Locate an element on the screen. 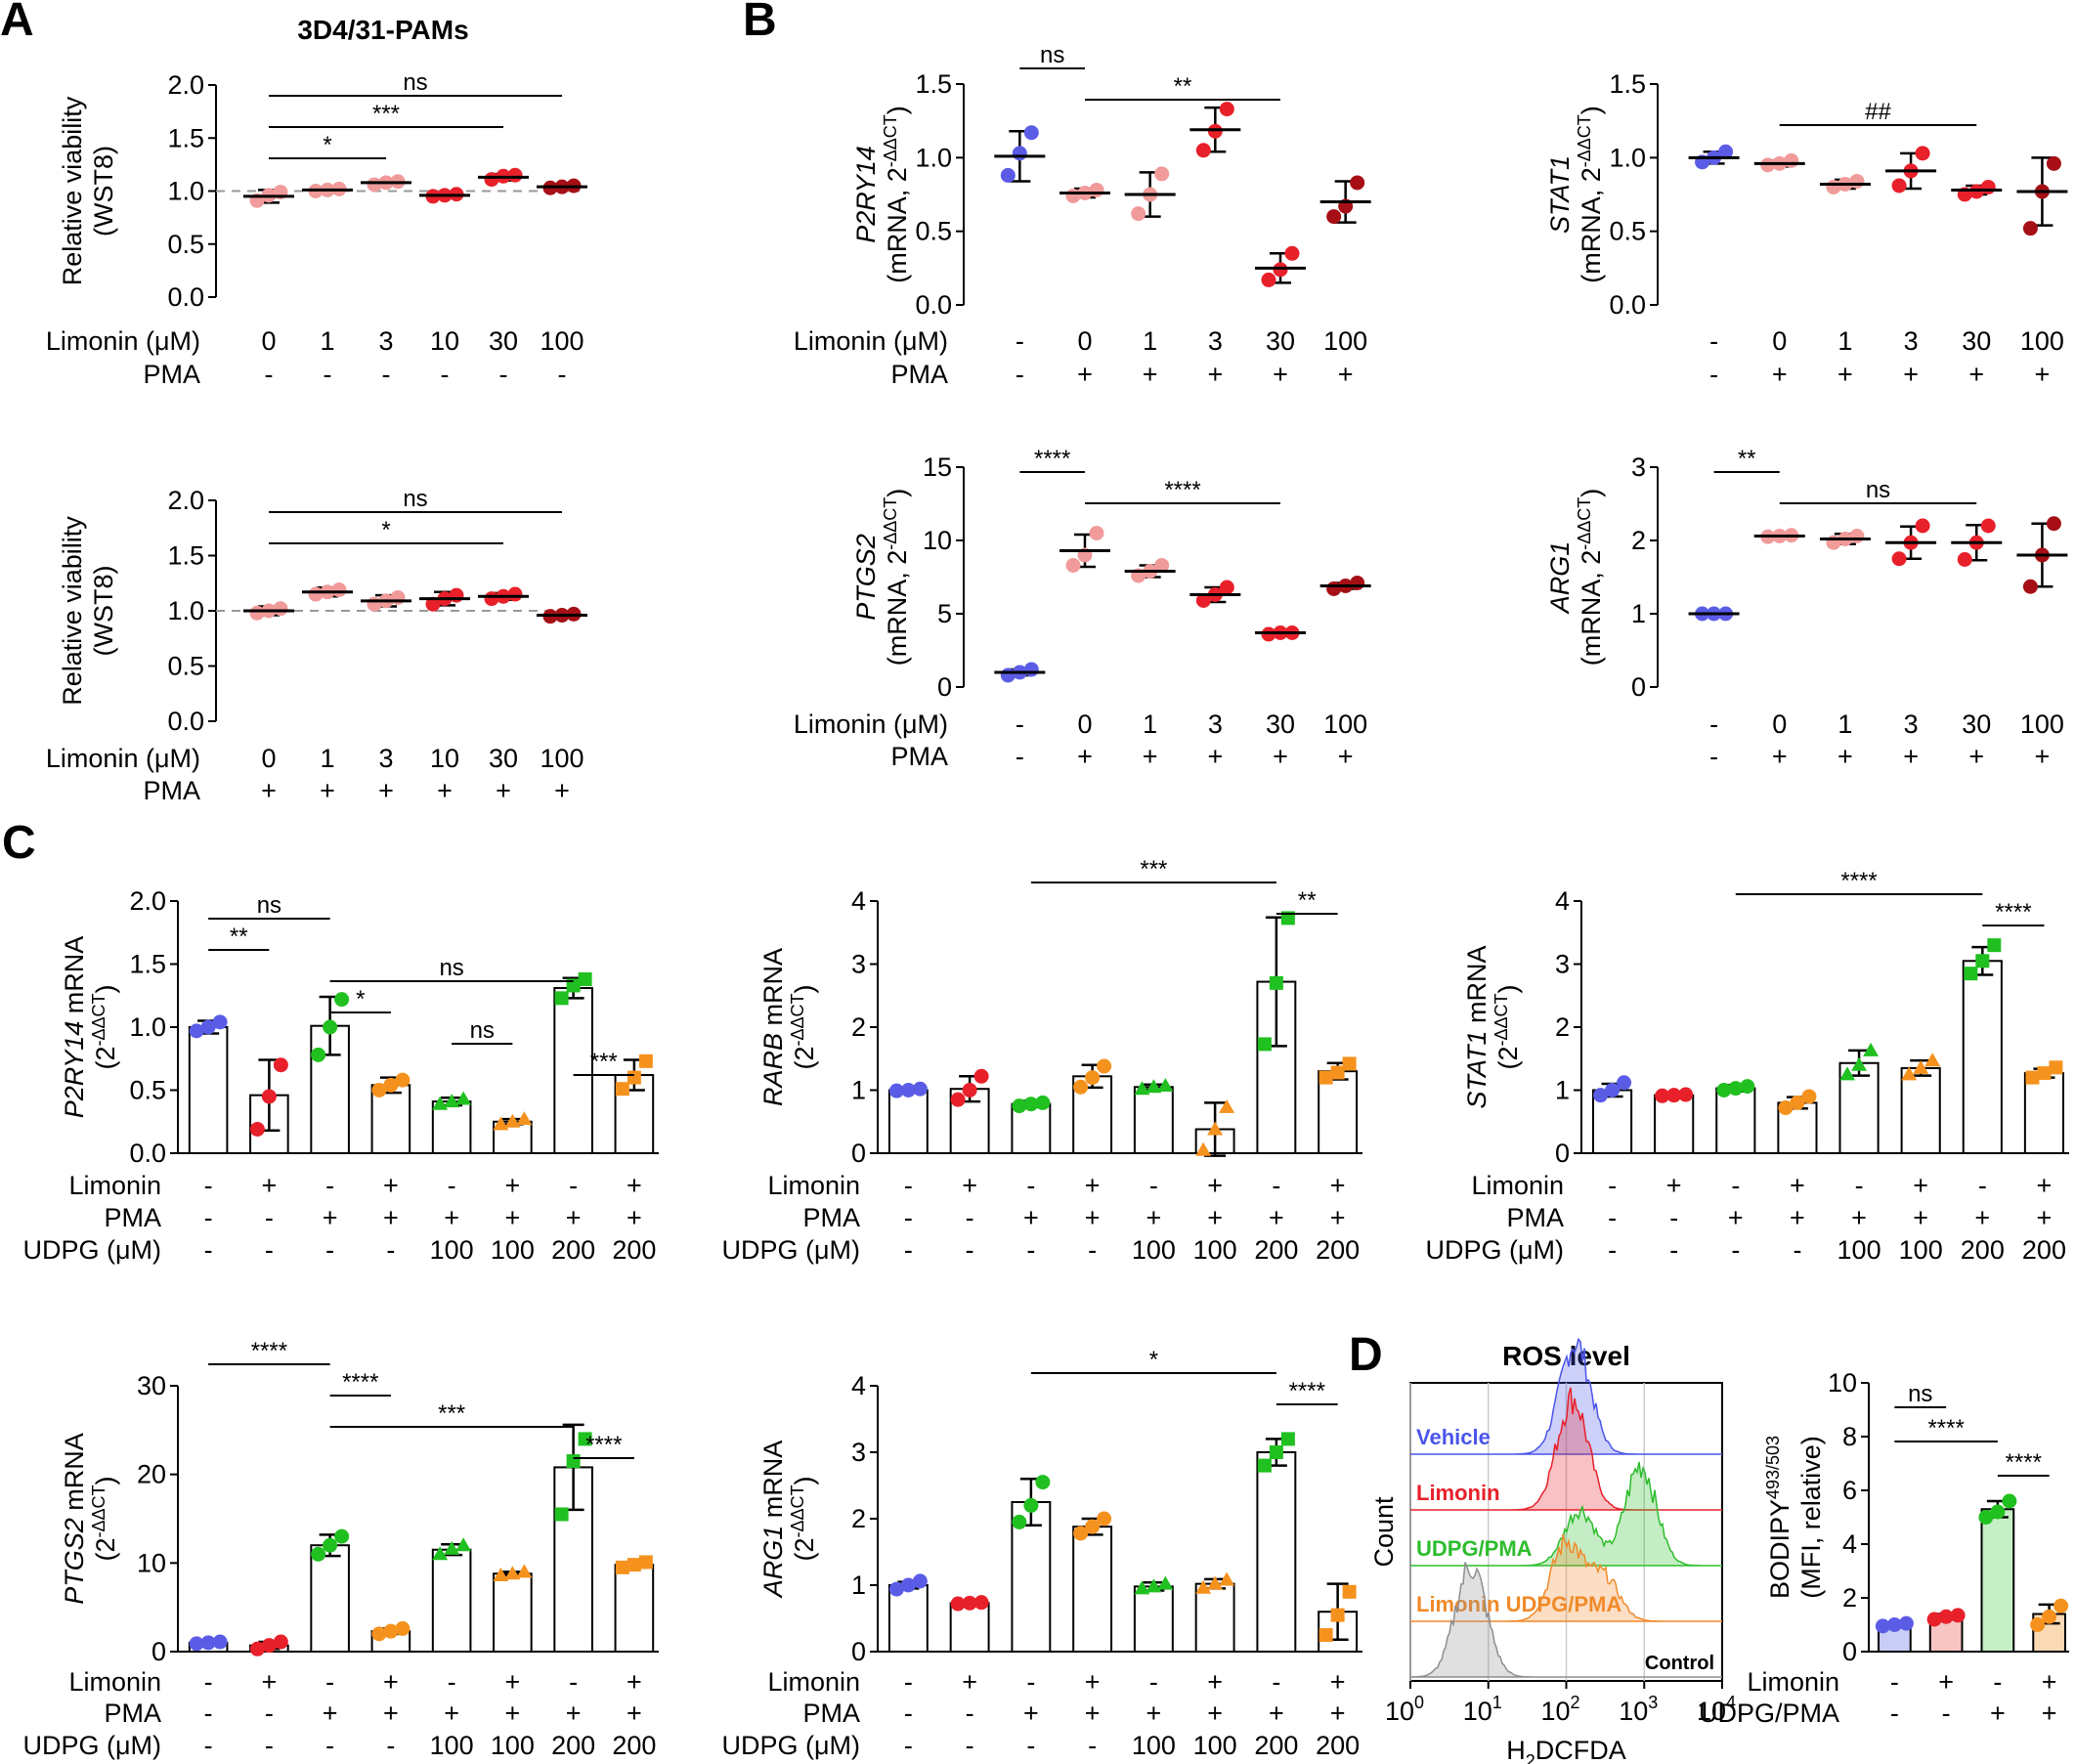  c2-bar is located at coordinates (908, 1121).